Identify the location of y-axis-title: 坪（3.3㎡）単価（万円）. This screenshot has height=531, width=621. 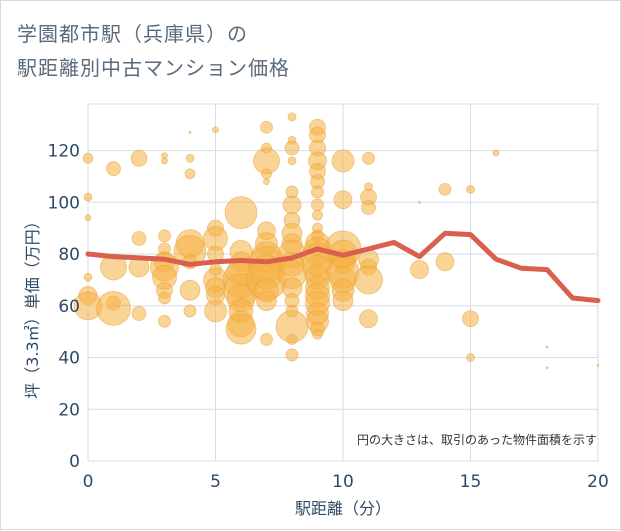
(32, 305).